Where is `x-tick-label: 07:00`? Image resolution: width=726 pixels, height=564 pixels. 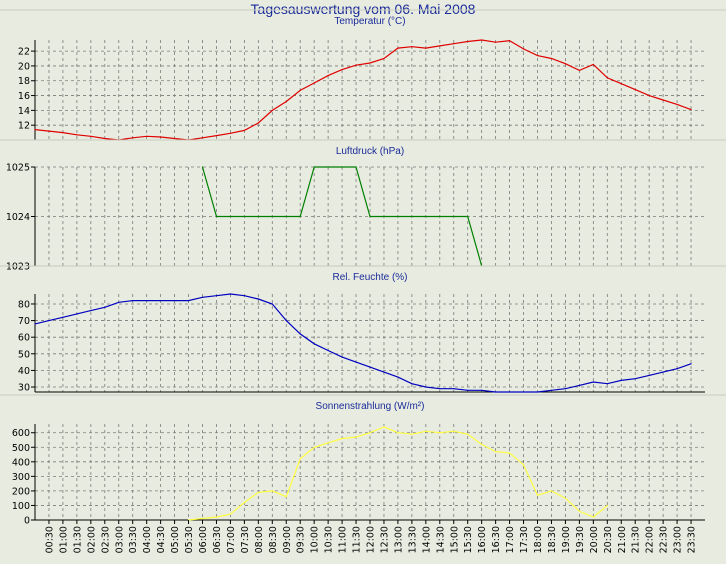 x-tick-label: 07:00 is located at coordinates (231, 539).